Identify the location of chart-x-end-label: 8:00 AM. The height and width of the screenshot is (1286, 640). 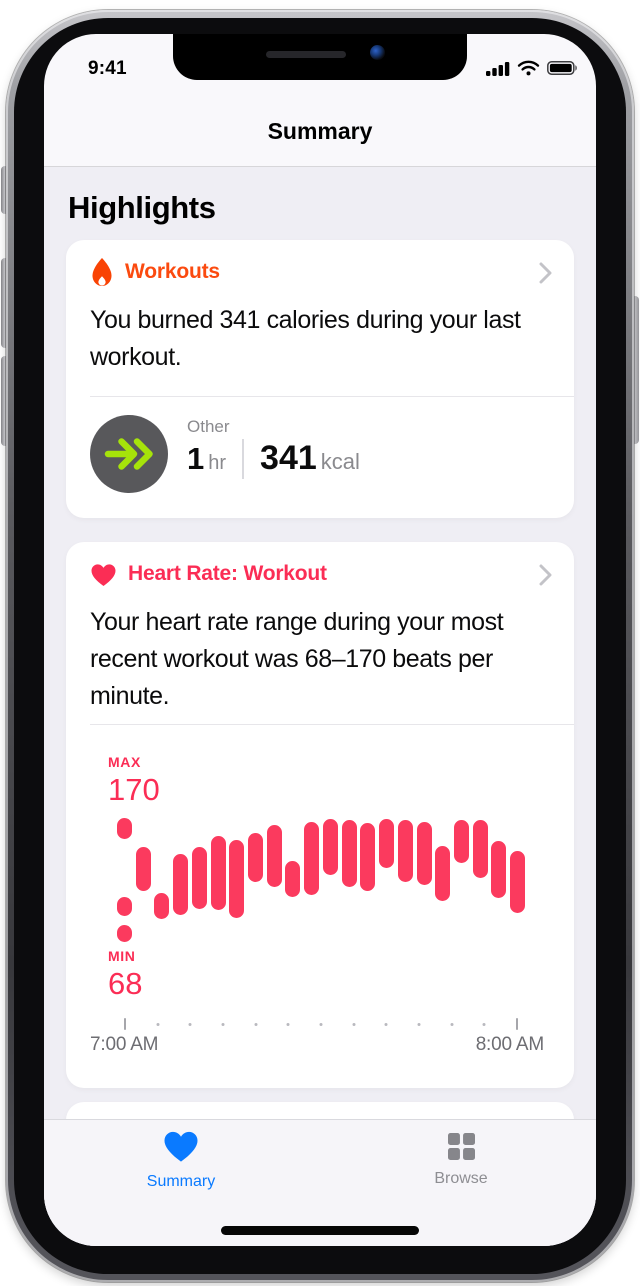
(510, 1044).